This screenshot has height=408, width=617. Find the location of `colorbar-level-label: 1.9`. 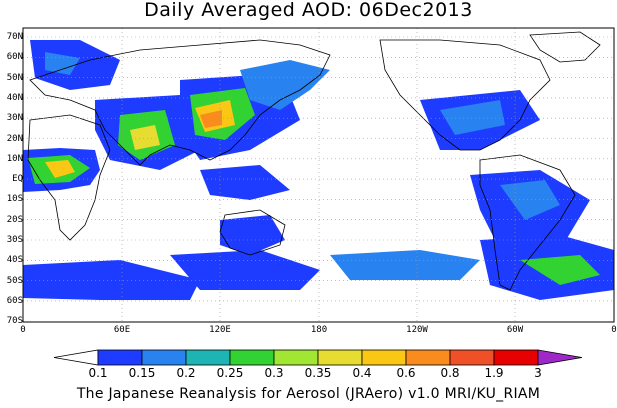

colorbar-level-label: 1.9 is located at coordinates (494, 373).